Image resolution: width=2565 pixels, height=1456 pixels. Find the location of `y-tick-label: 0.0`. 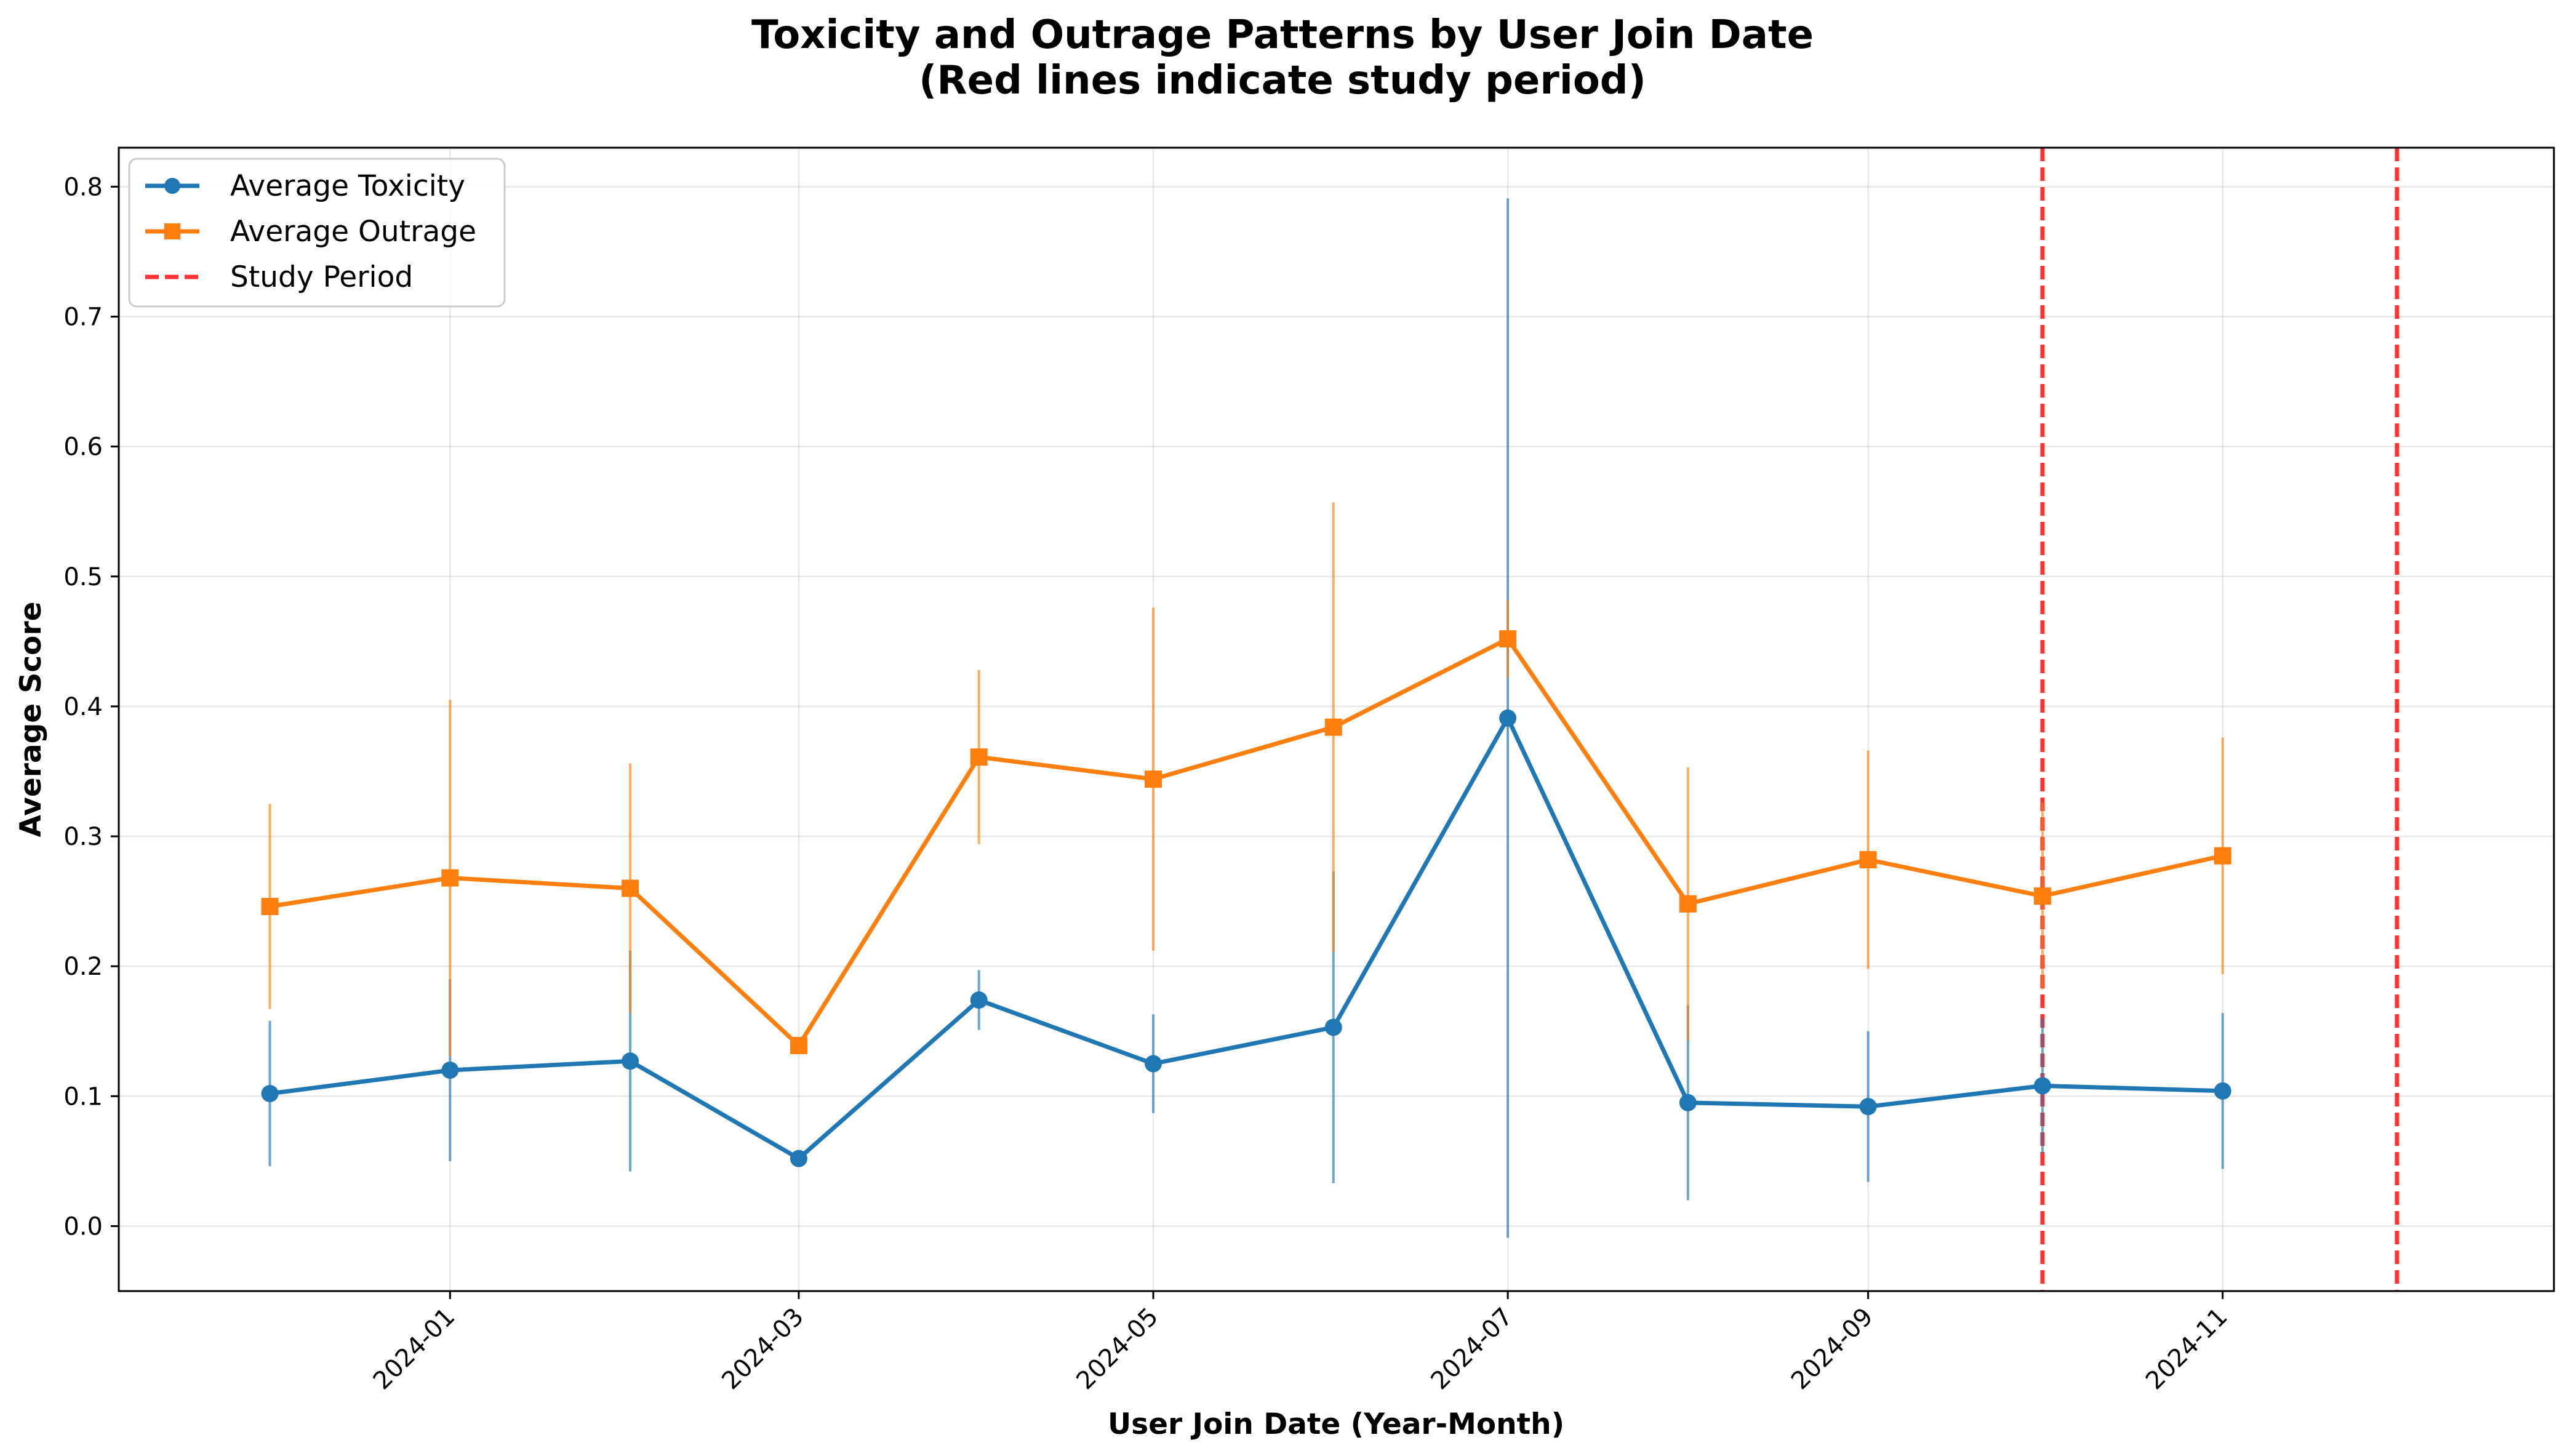

y-tick-label: 0.0 is located at coordinates (83, 1226).